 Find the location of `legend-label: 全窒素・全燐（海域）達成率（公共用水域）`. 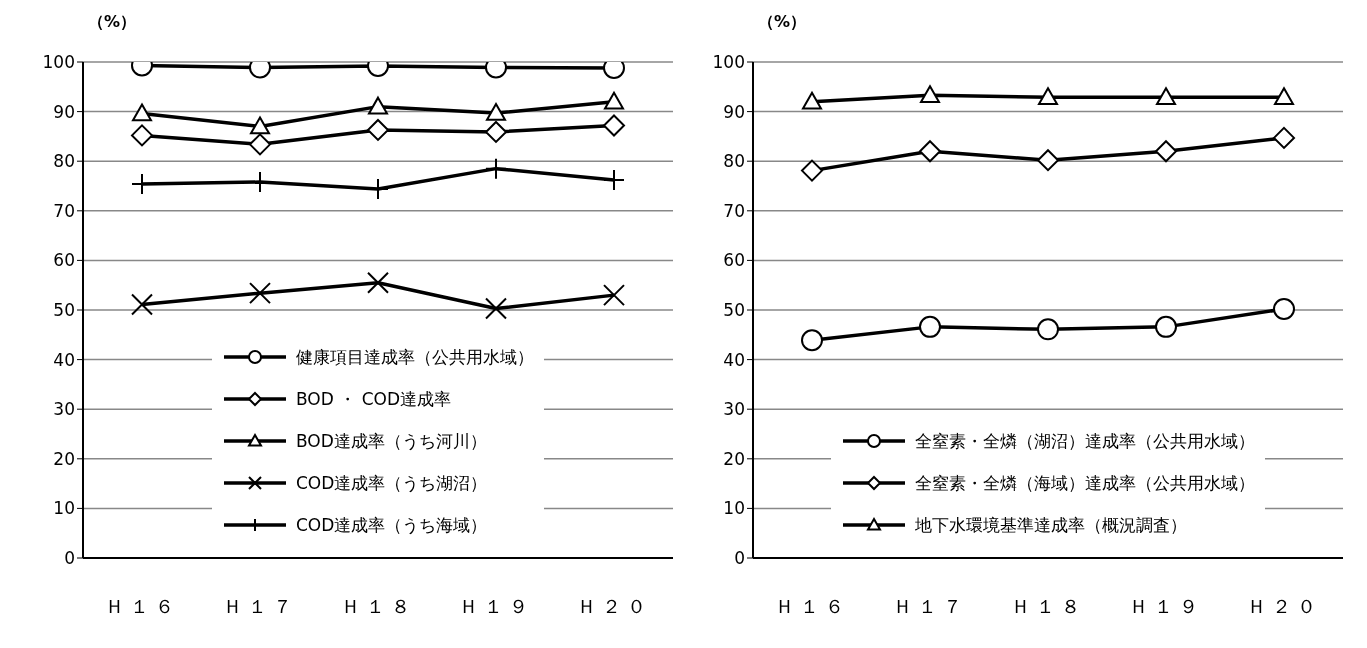

legend-label: 全窒素・全燐（海域）達成率（公共用水域） is located at coordinates (1085, 483).